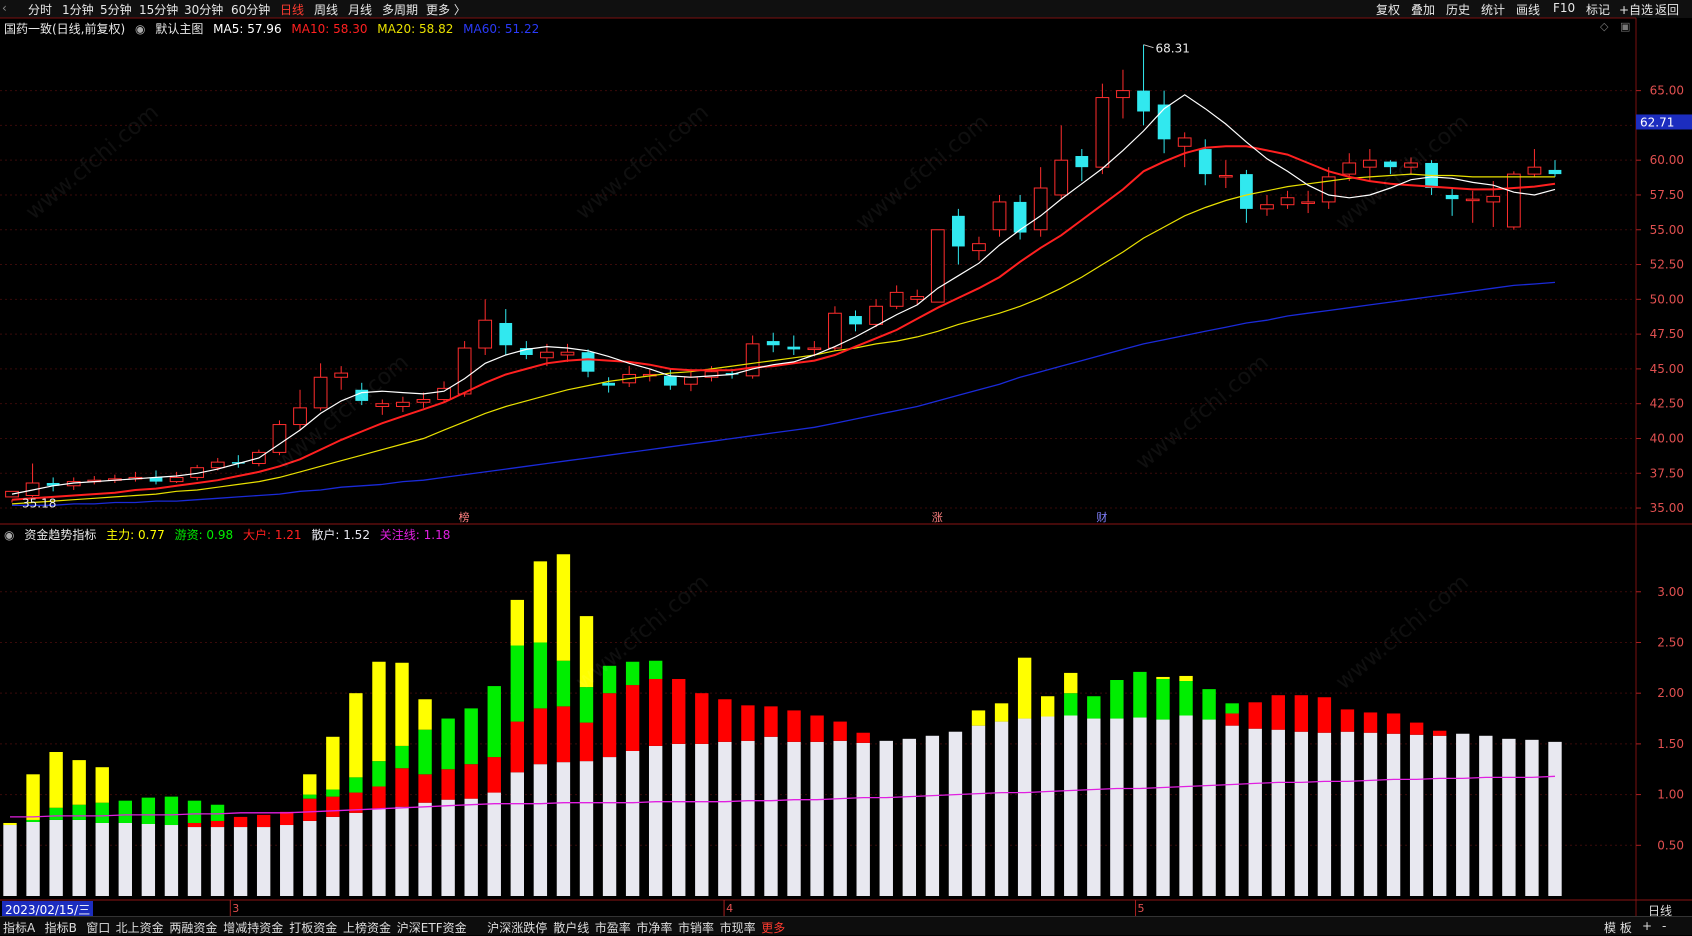  What do you see at coordinates (1667, 10) in the screenshot?
I see `tool-button-8: 返回` at bounding box center [1667, 10].